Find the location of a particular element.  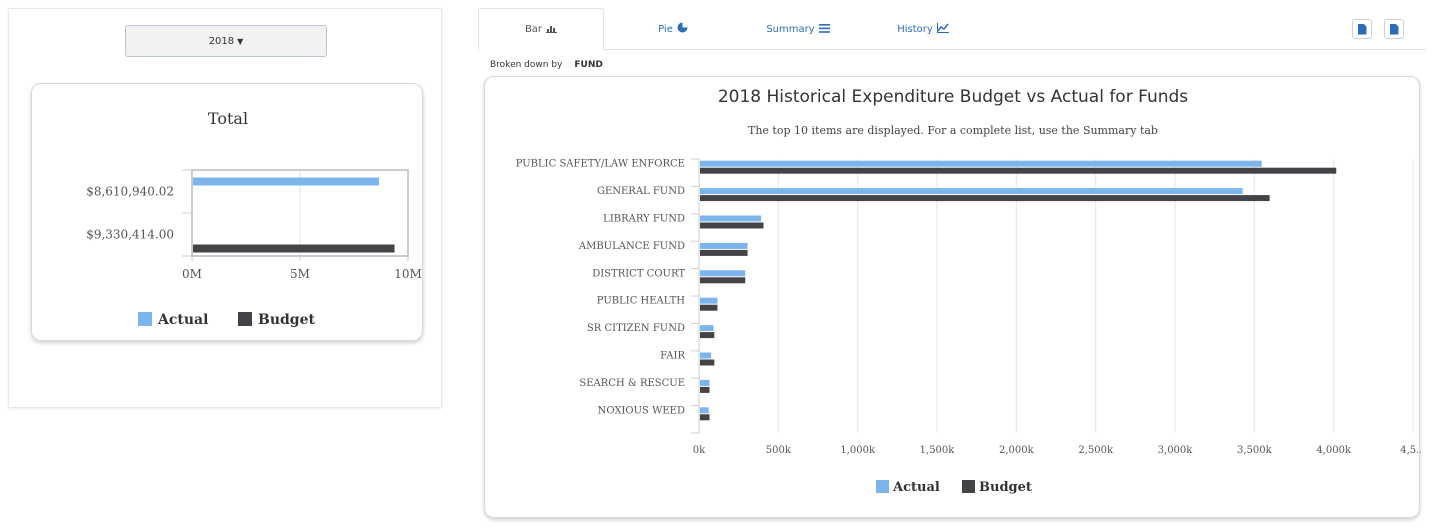

caret-down-icon: ▼ is located at coordinates (240, 41).